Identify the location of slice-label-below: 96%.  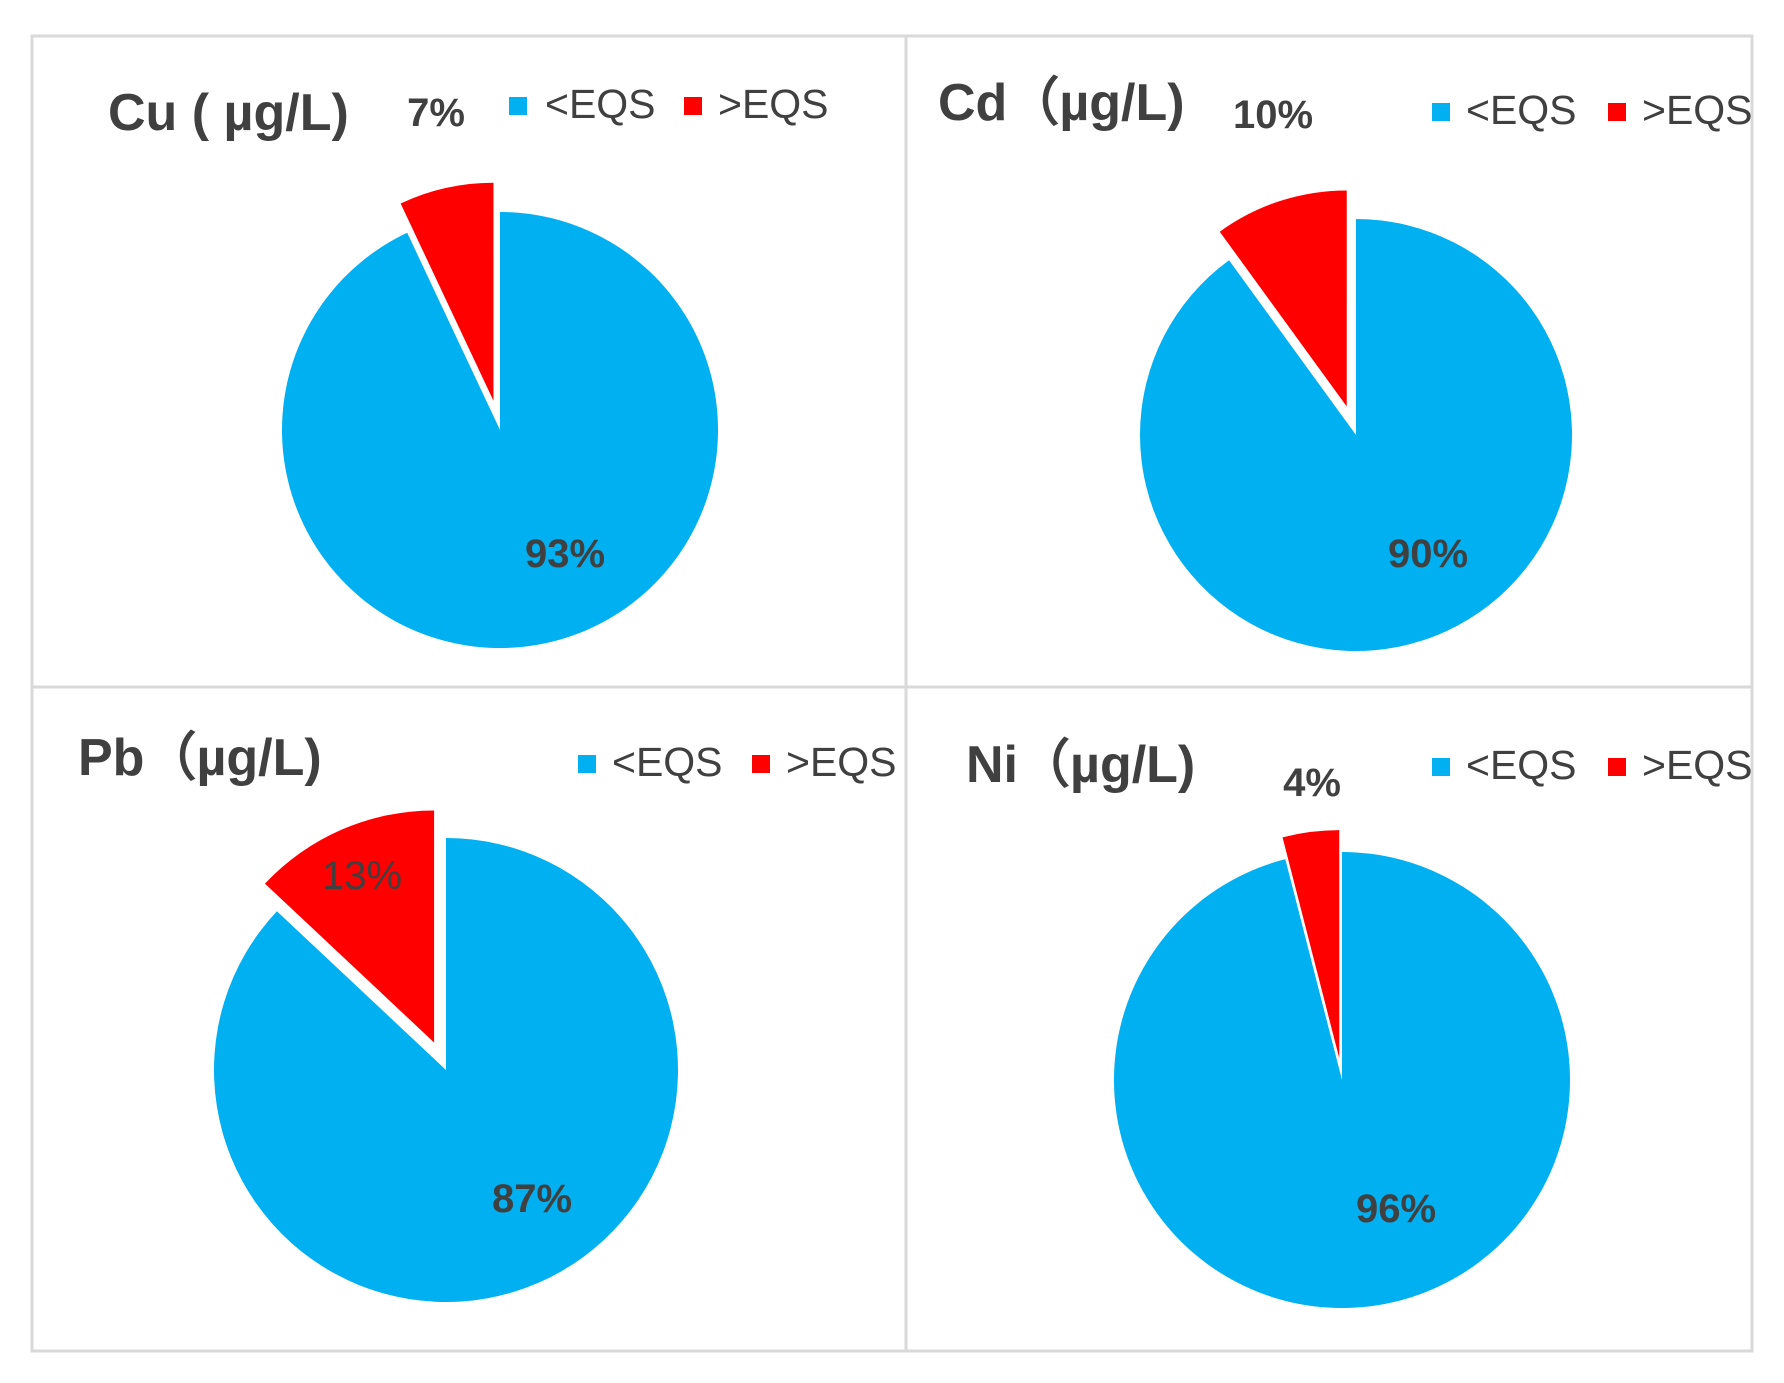
(1396, 1209).